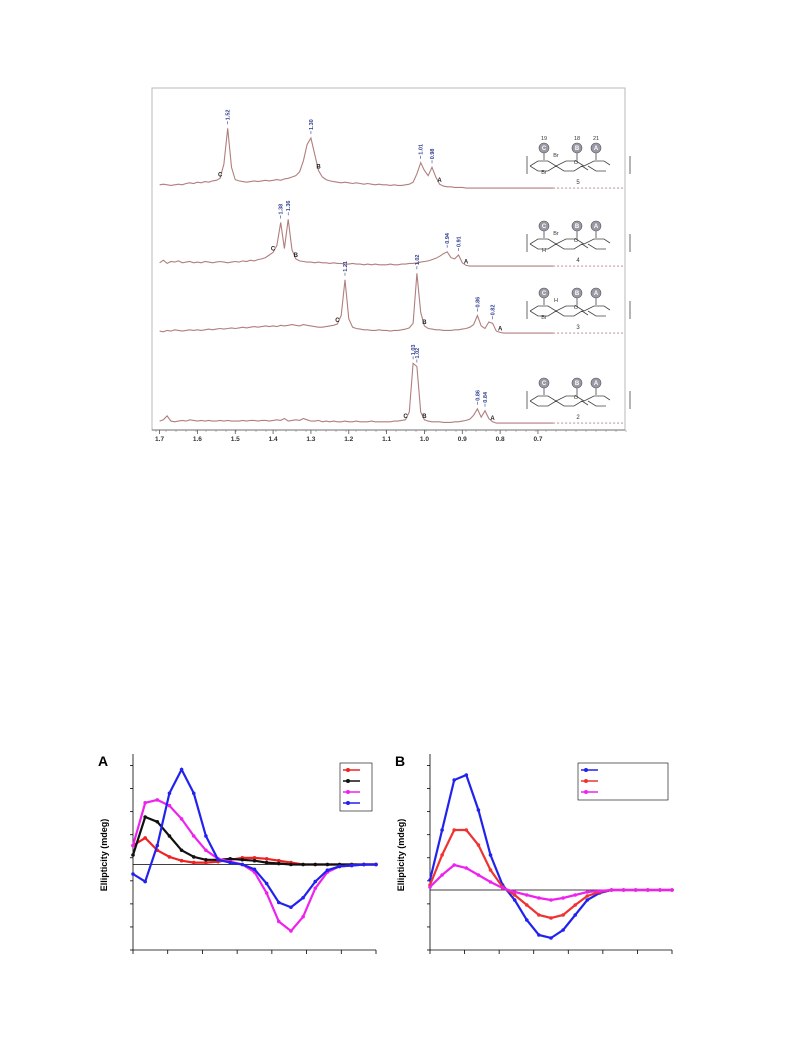  What do you see at coordinates (386, 439) in the screenshot?
I see `x-tick-label: 1.1` at bounding box center [386, 439].